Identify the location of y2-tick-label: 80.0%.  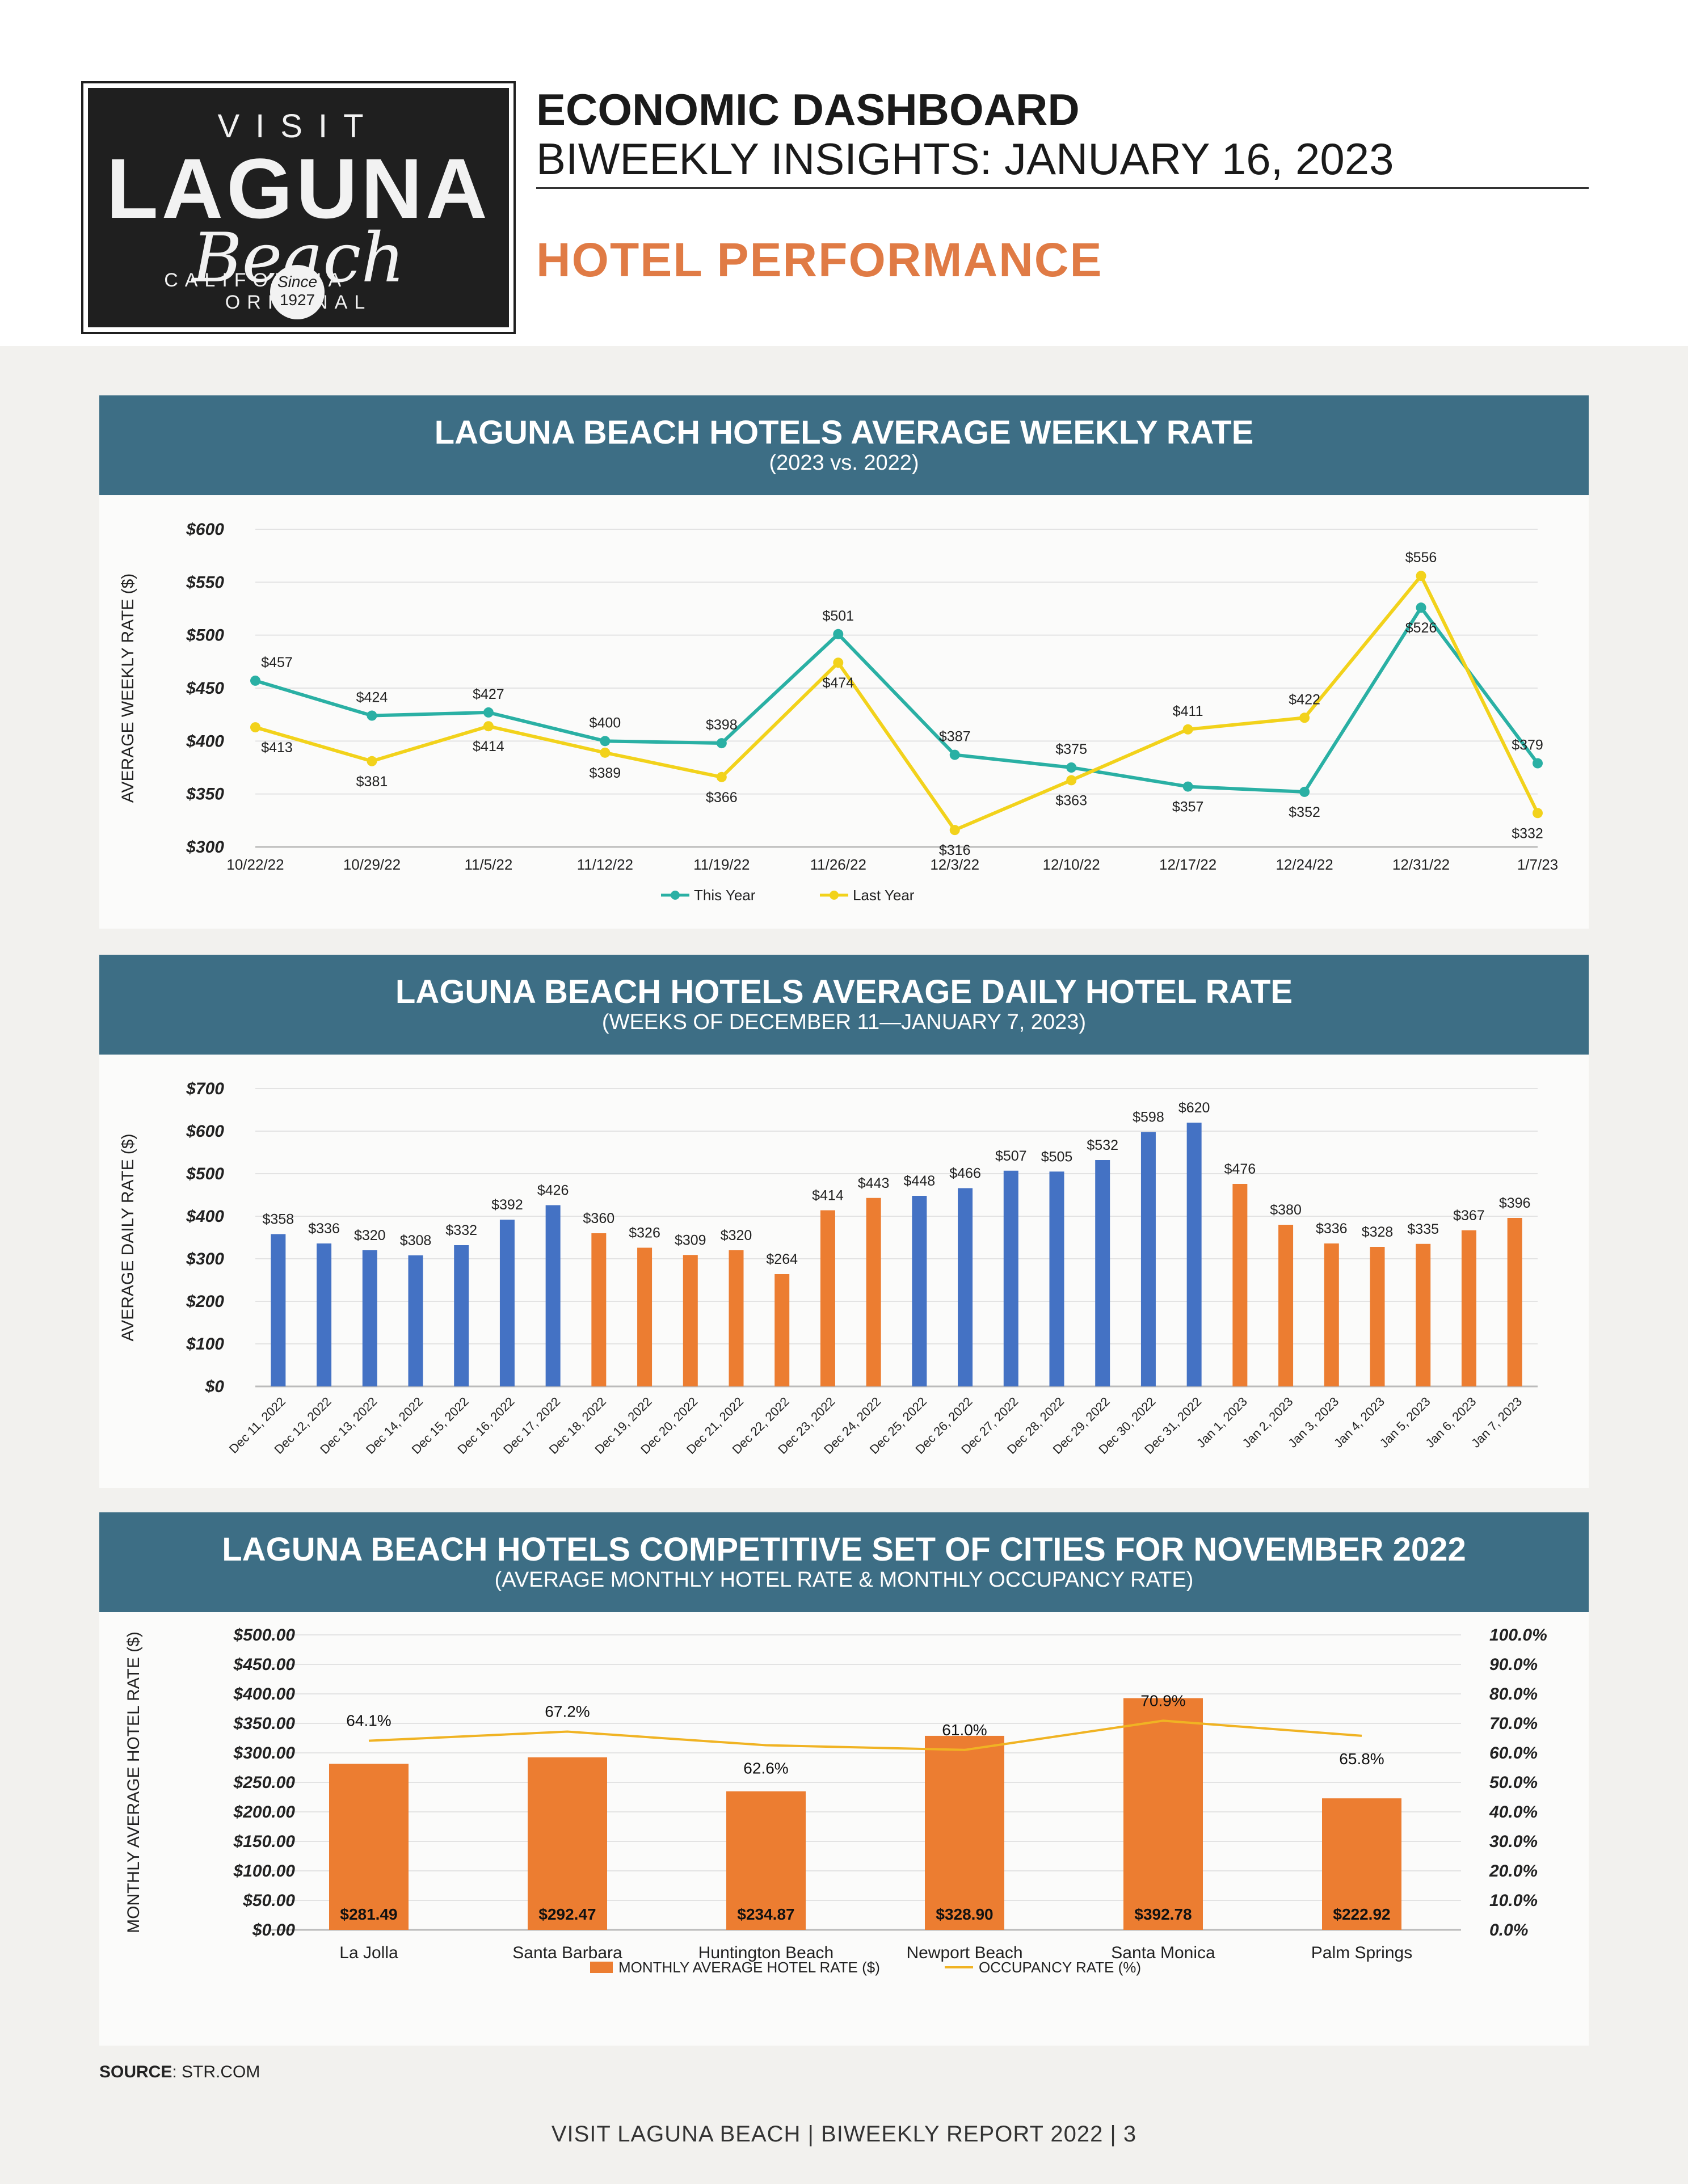
(1513, 1694).